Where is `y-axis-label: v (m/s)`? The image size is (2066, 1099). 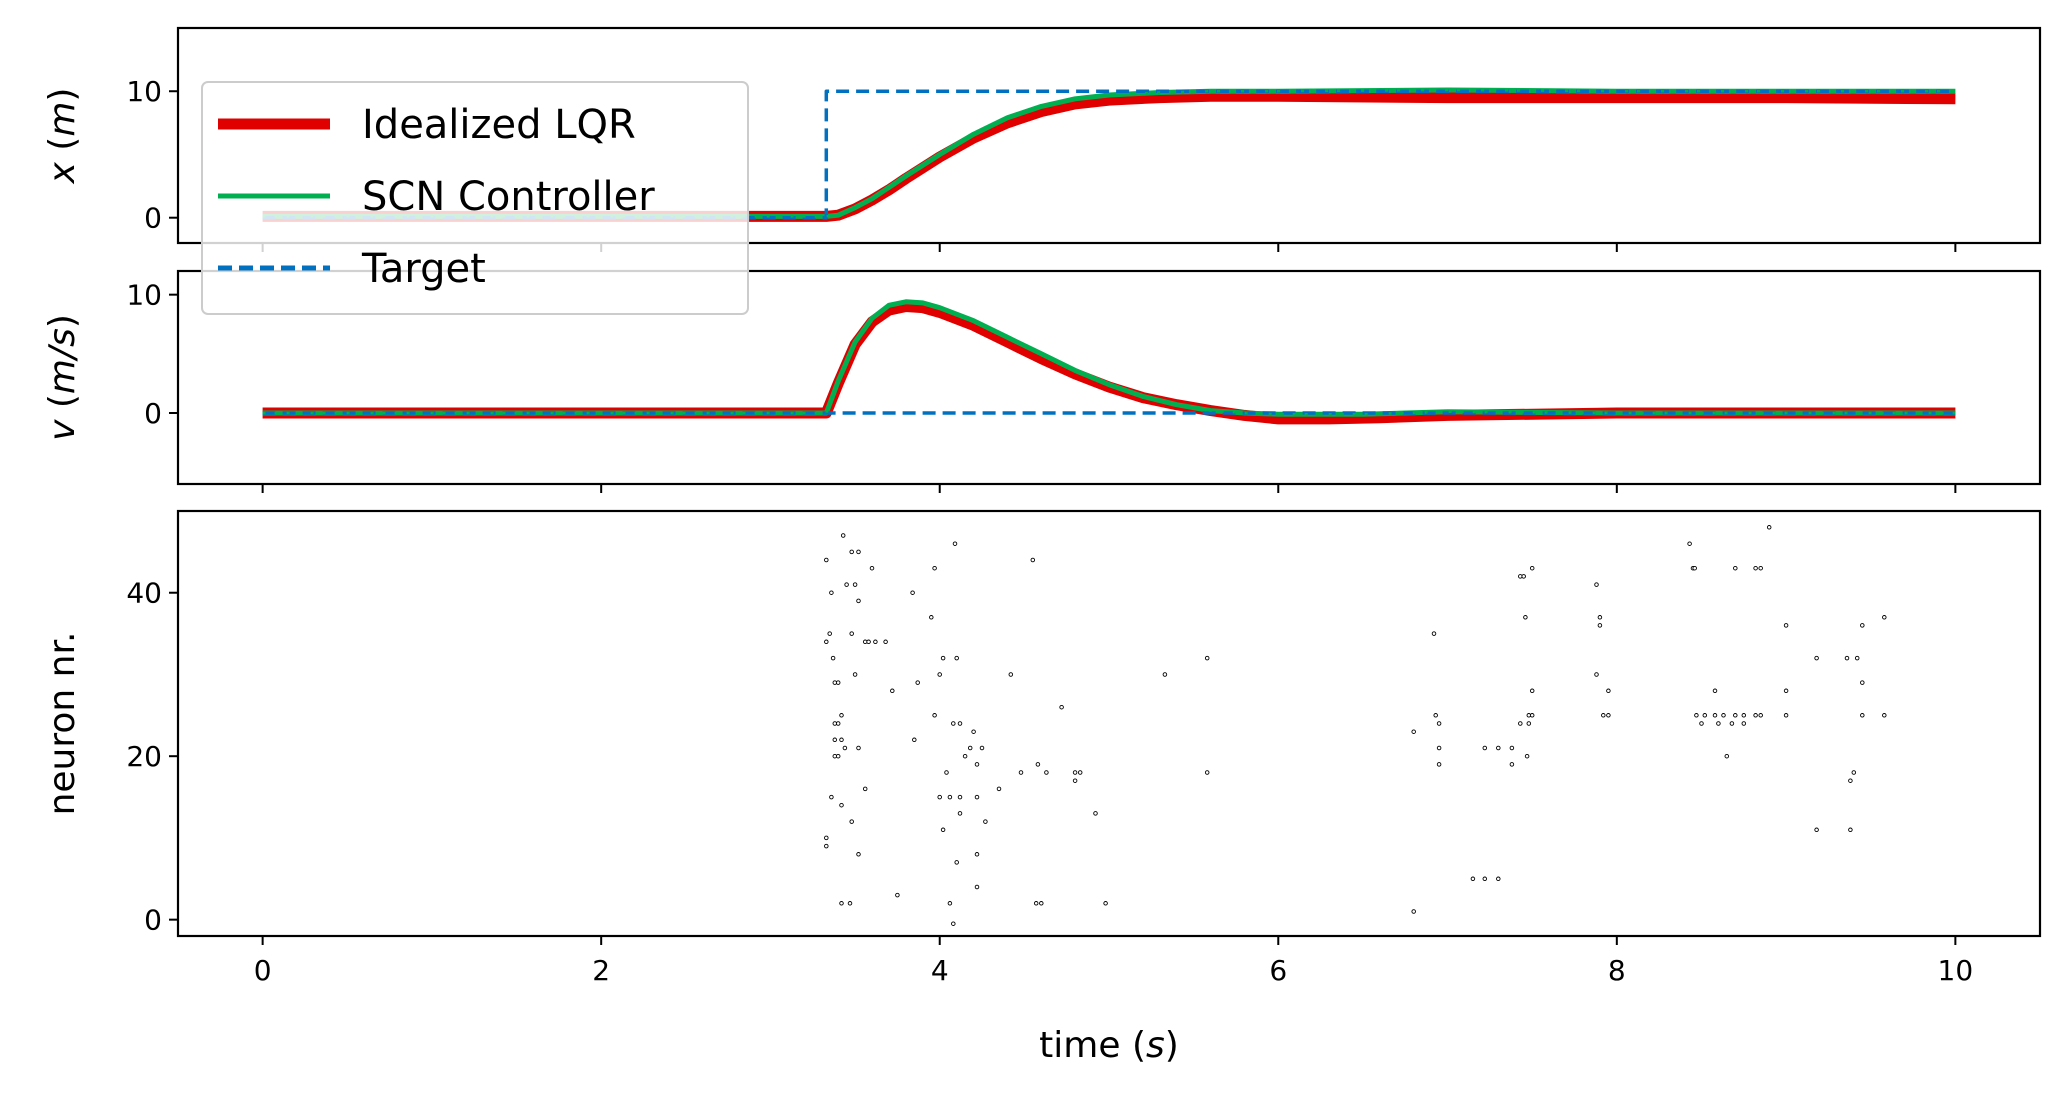
y-axis-label: v (m/s) is located at coordinates (62, 377).